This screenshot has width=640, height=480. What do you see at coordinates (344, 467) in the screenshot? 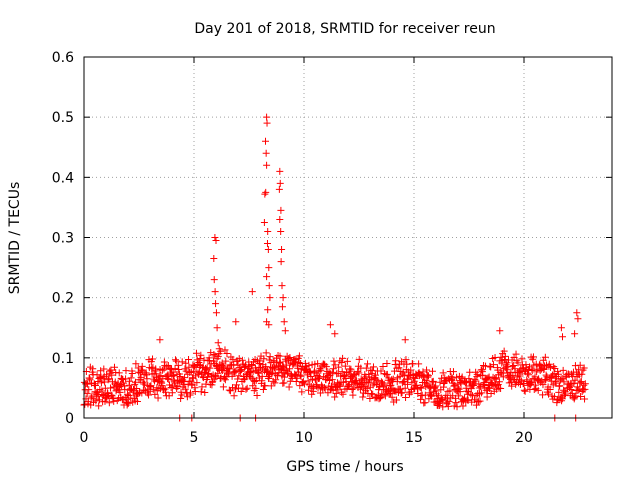
I see `x-axis-label: GPS time / hours` at bounding box center [344, 467].